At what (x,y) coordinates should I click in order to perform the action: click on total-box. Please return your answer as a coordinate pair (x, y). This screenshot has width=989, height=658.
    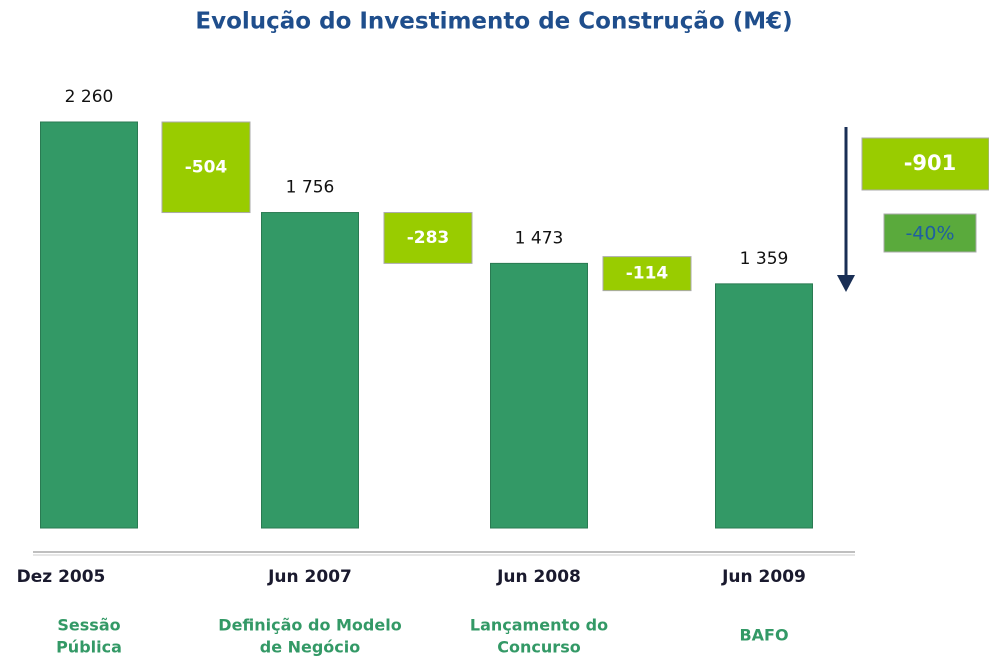
    Looking at the image, I should click on (925, 164).